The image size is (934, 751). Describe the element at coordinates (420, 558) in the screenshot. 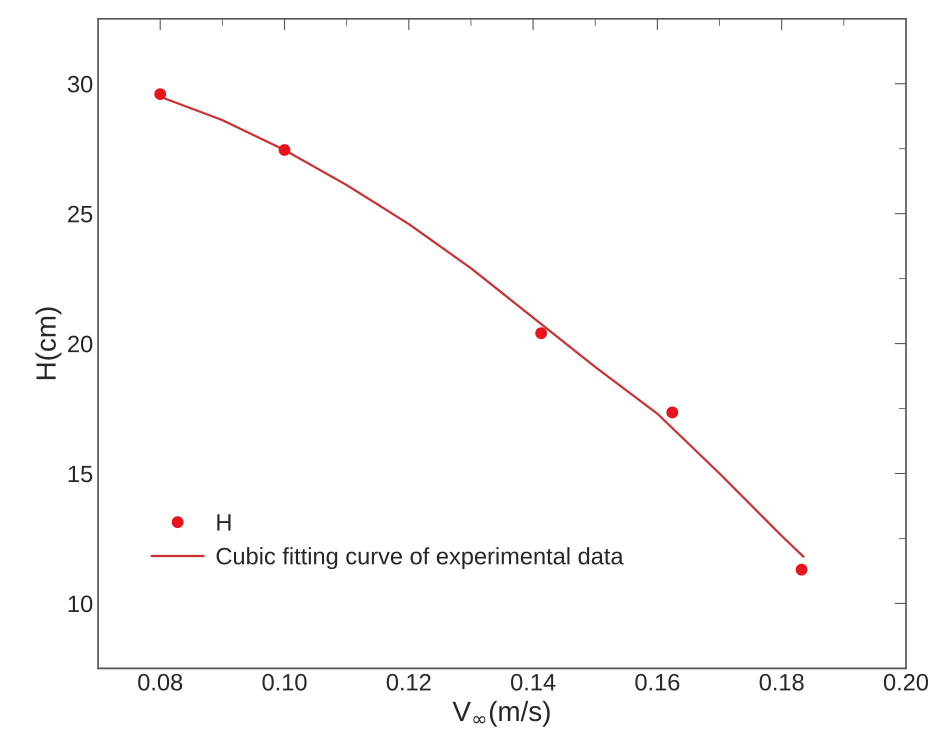

I see `legend-label: Cubic fitting curve of experimental data` at that location.